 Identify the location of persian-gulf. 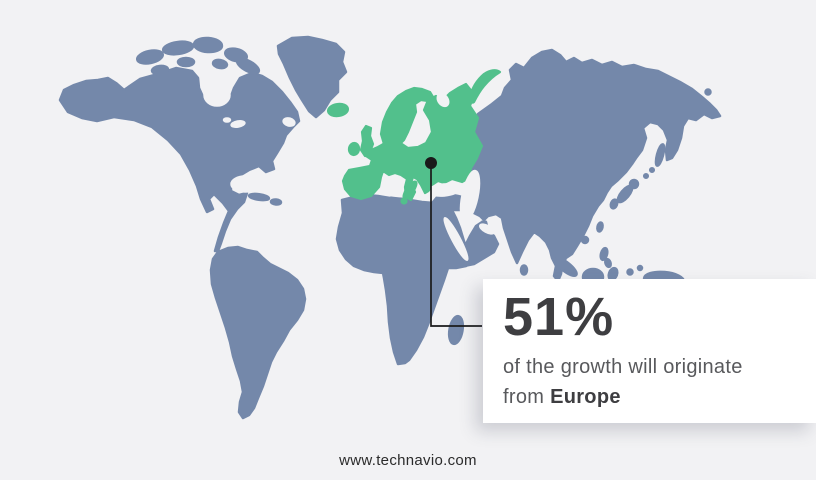
(487, 229).